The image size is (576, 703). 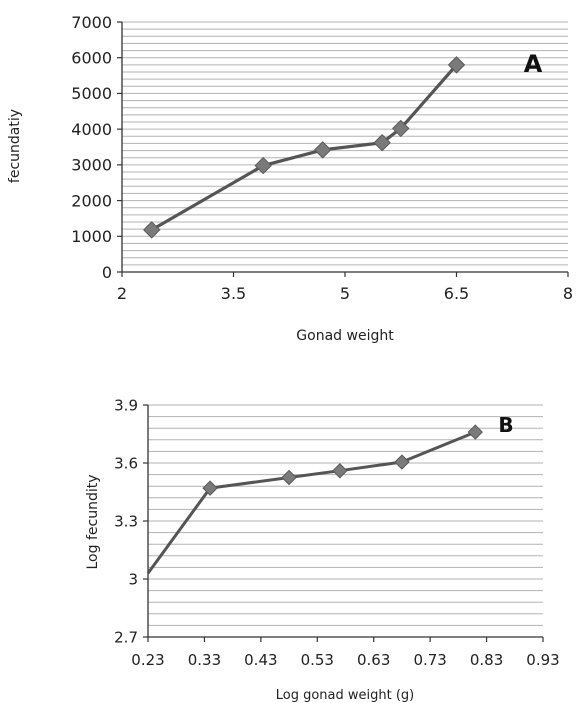 I want to click on chart-b-x-axis-label: Log gonad weight (g), so click(x=345, y=695).